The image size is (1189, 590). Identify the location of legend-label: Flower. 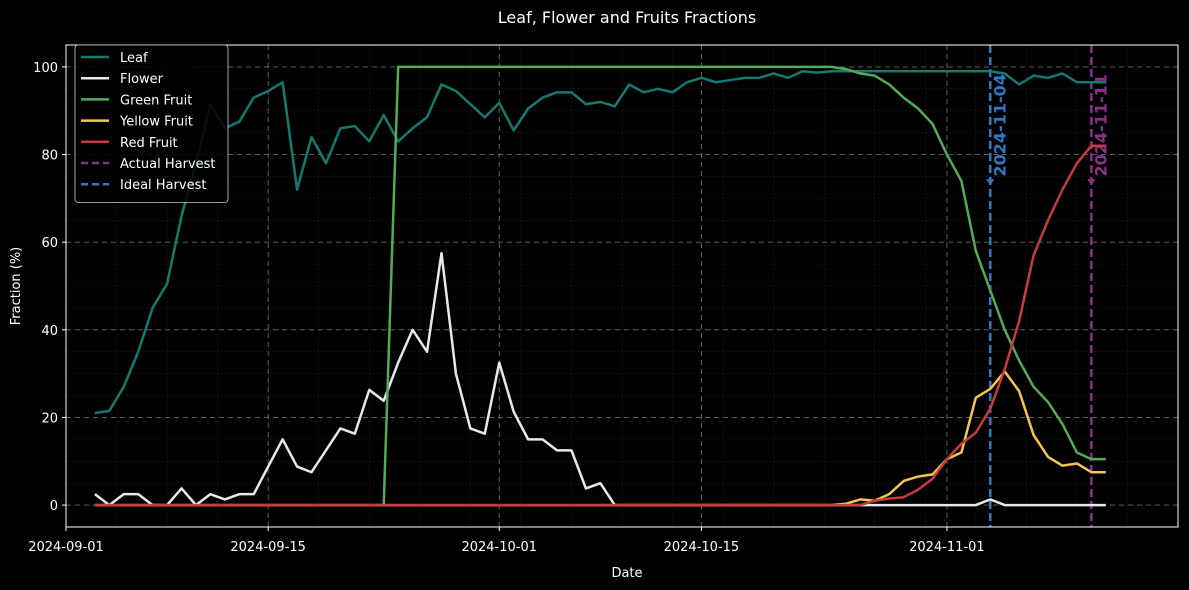
(142, 79).